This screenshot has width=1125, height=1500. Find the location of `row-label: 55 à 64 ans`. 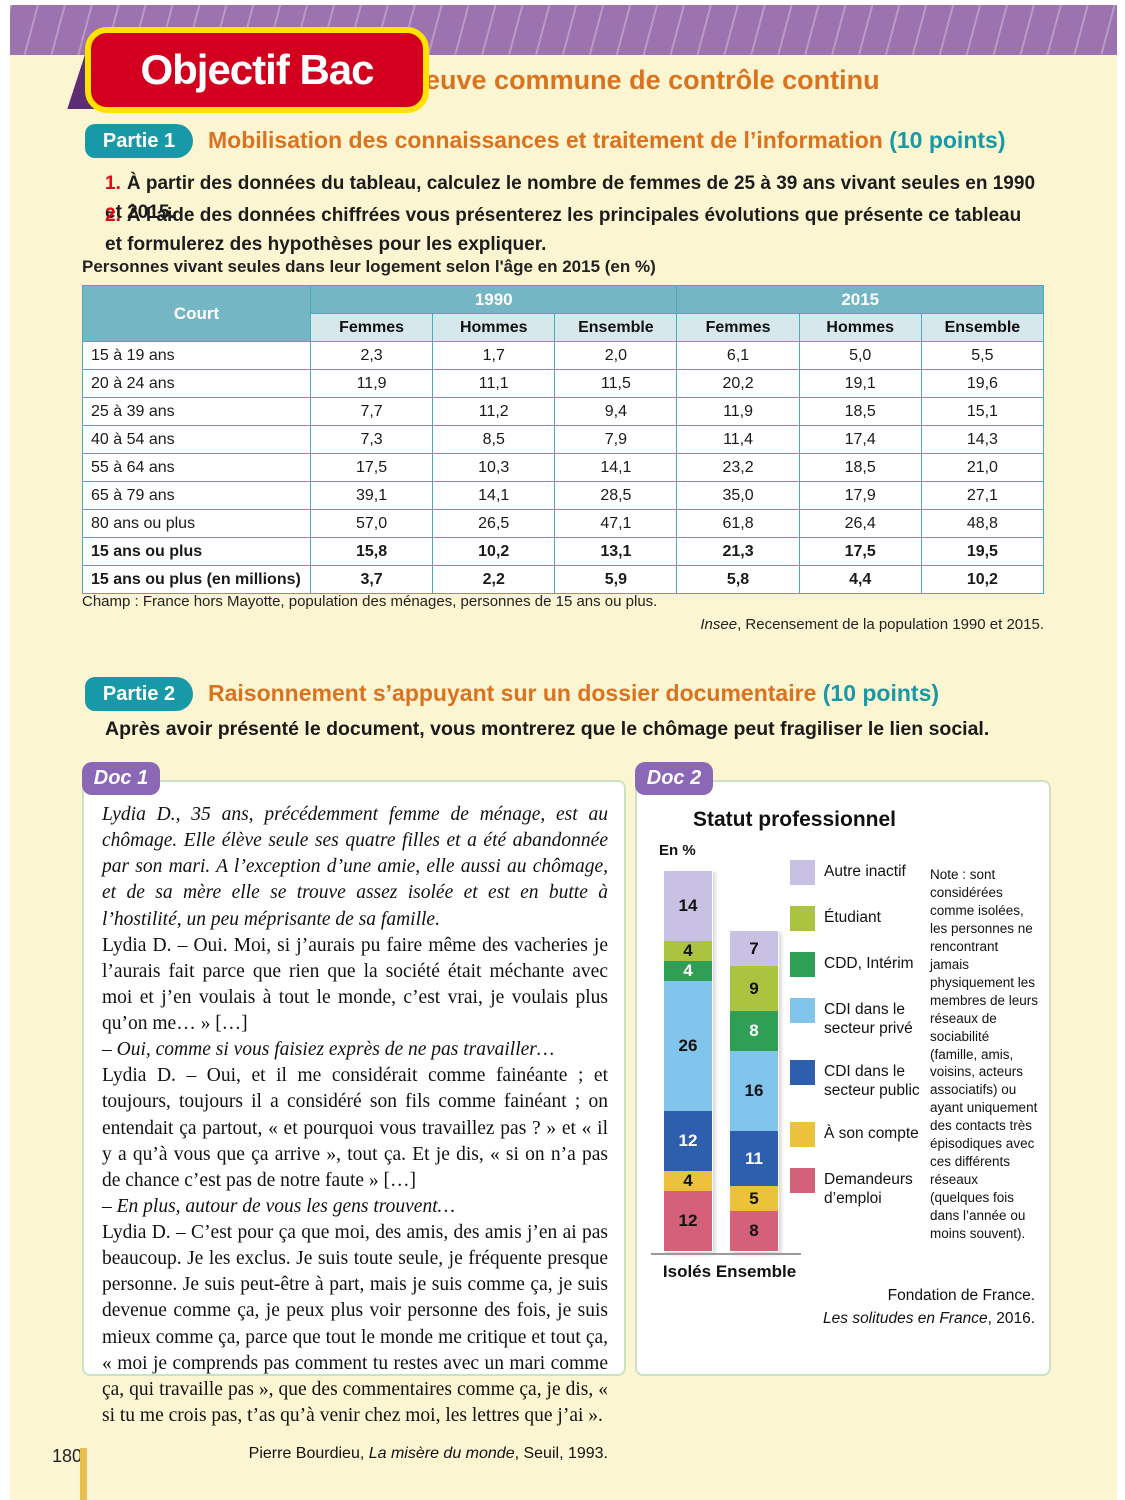

row-label: 55 à 64 ans is located at coordinates (196, 467).